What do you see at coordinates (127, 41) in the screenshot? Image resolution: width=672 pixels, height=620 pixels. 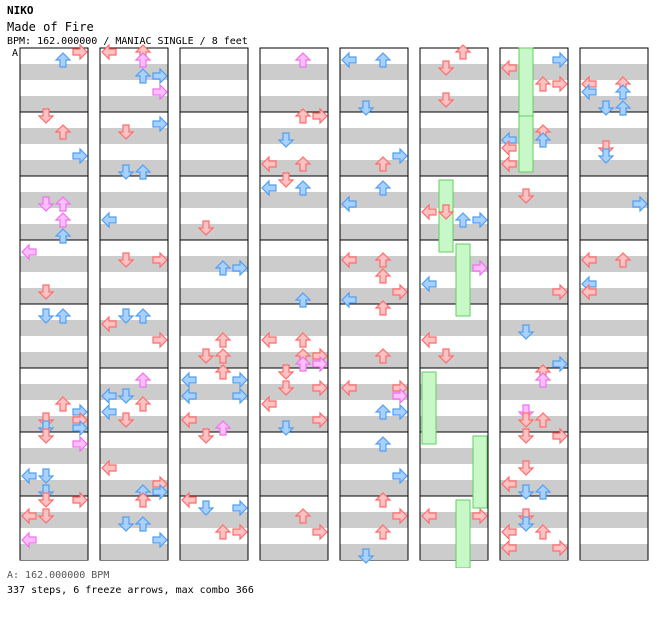 I see `chart-info: BPM: 162.000000 / MANIAC SINGLE / 8 feet` at bounding box center [127, 41].